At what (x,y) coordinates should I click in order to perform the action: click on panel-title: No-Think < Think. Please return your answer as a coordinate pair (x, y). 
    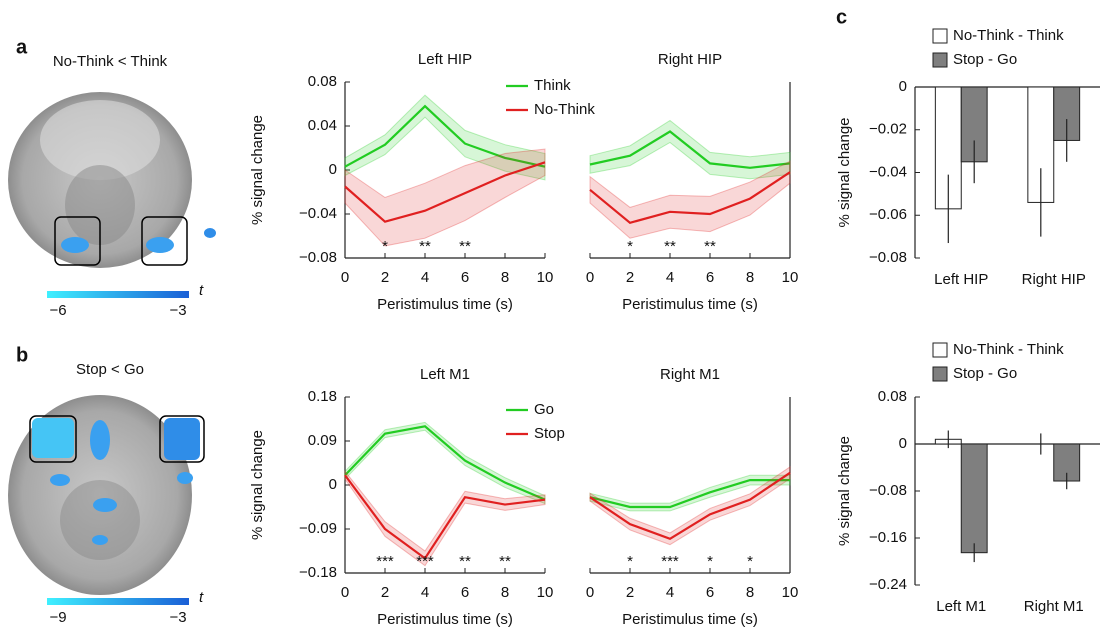
    Looking at the image, I should click on (110, 61).